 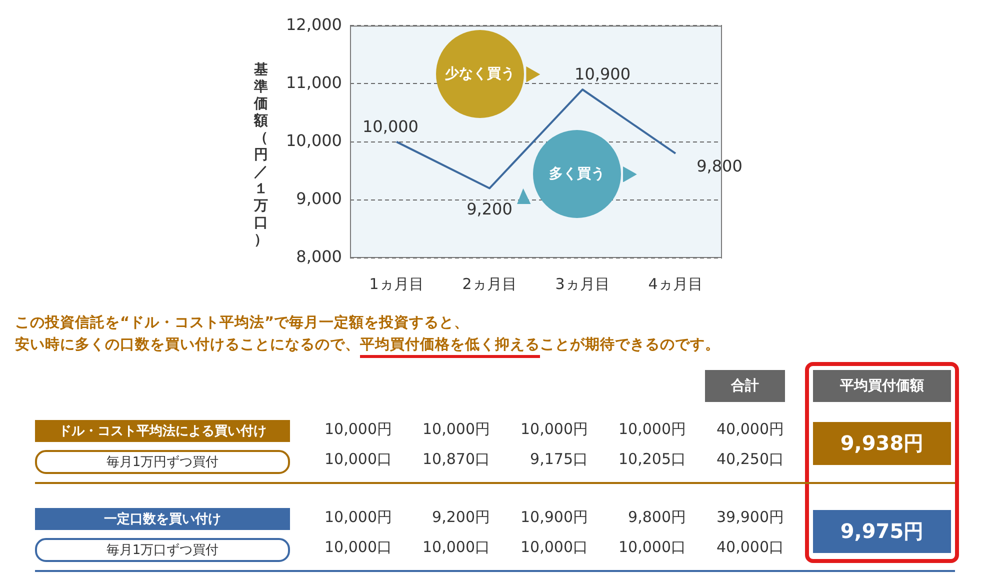 What do you see at coordinates (314, 140) in the screenshot?
I see `y-tick-label: 10,000` at bounding box center [314, 140].